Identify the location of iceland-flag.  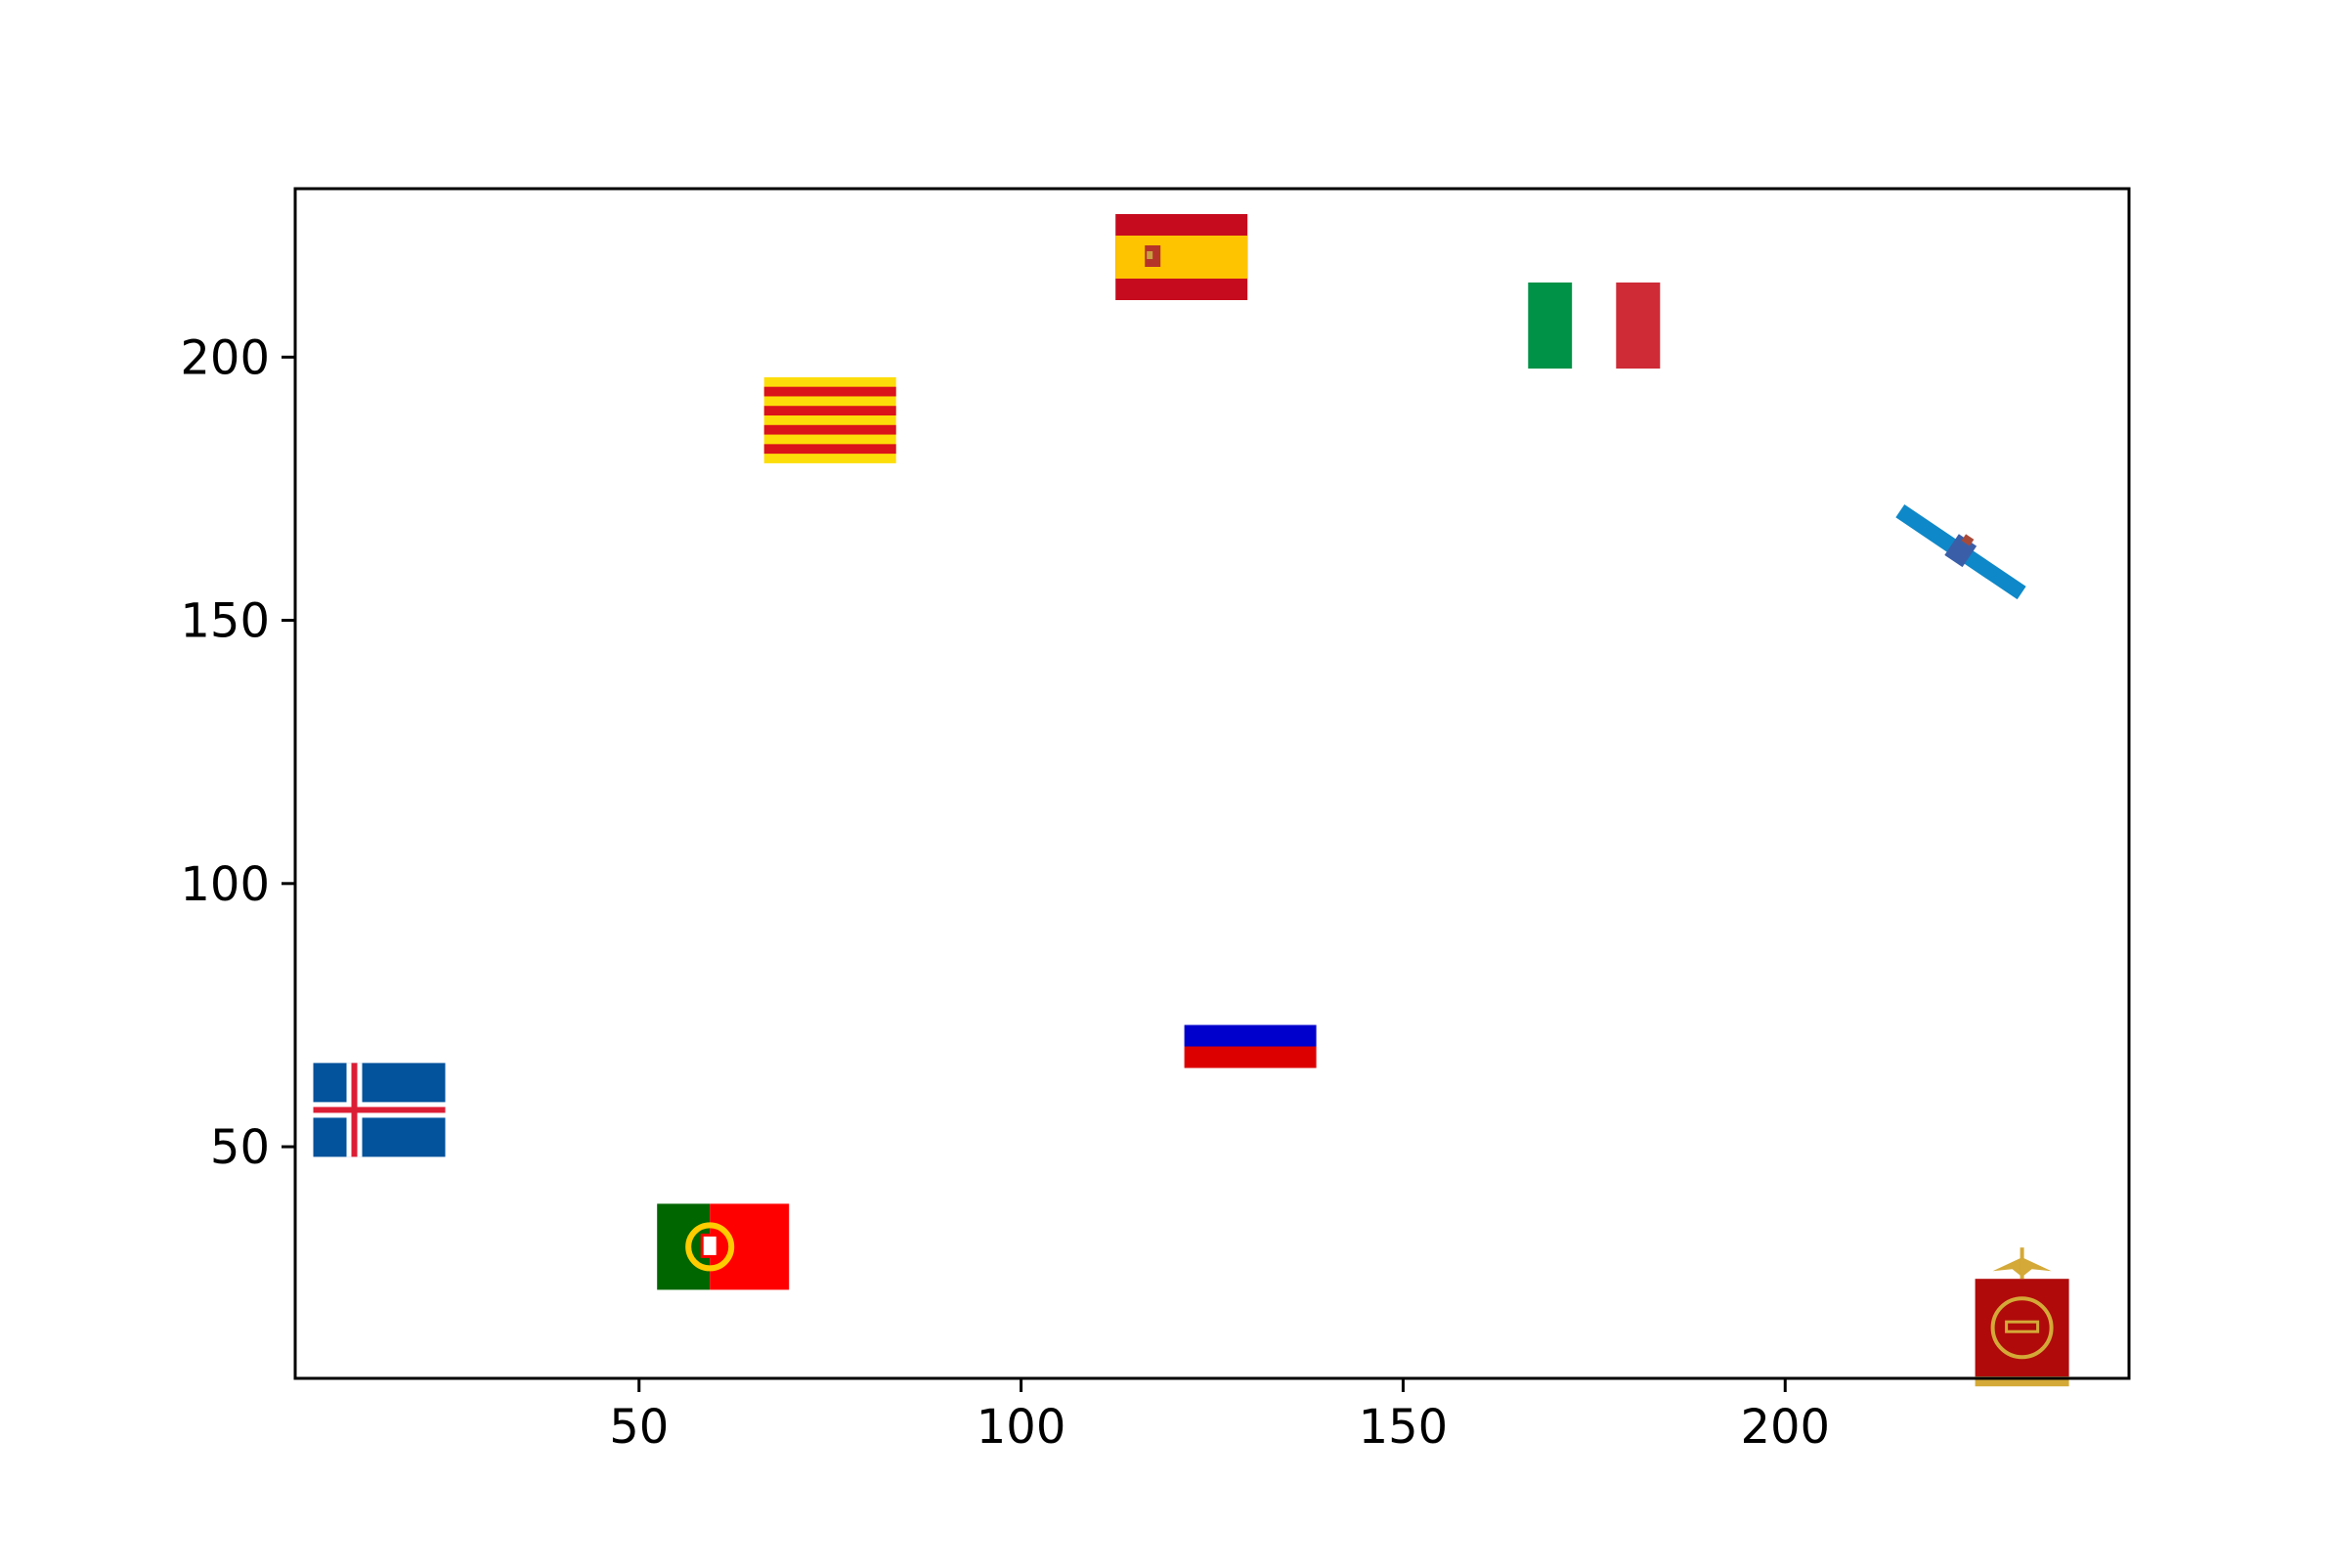
(379, 1110).